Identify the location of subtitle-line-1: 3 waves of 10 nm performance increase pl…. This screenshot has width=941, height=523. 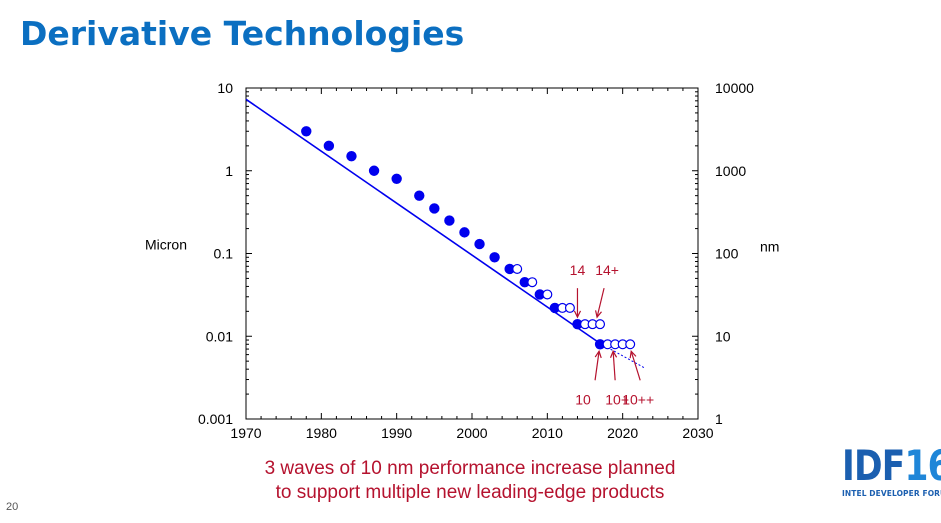
(470, 468).